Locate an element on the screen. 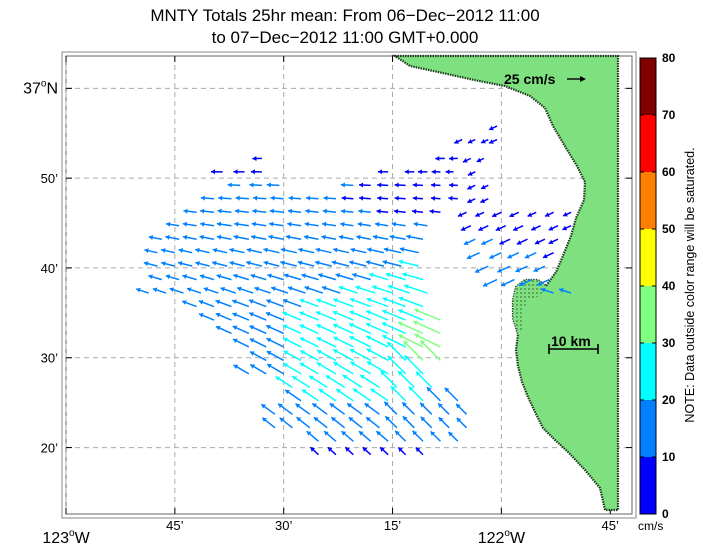 This screenshot has width=703, height=548. lat-label-0: 37oN is located at coordinates (40, 87).